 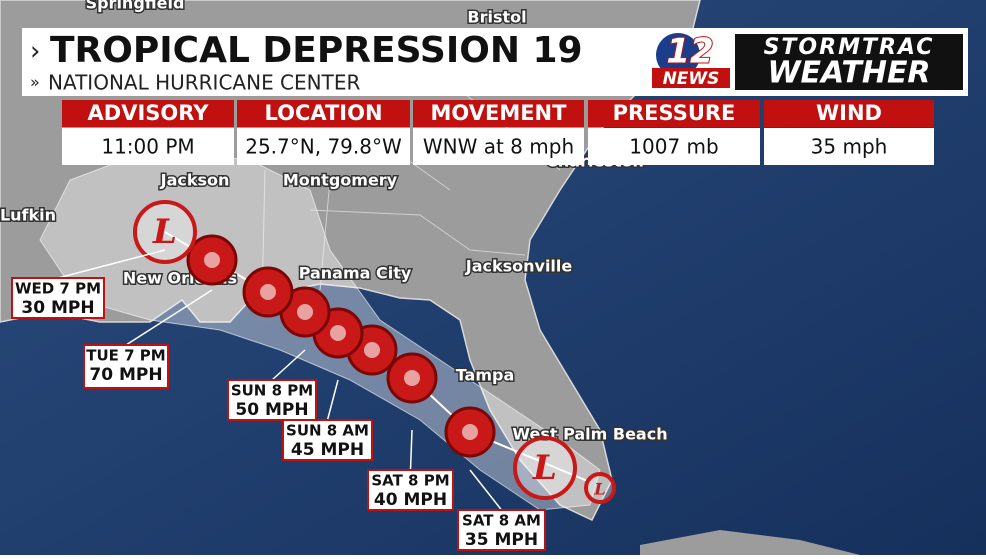 I want to click on title: TROPICAL DEPRESSION 19, so click(x=316, y=50).